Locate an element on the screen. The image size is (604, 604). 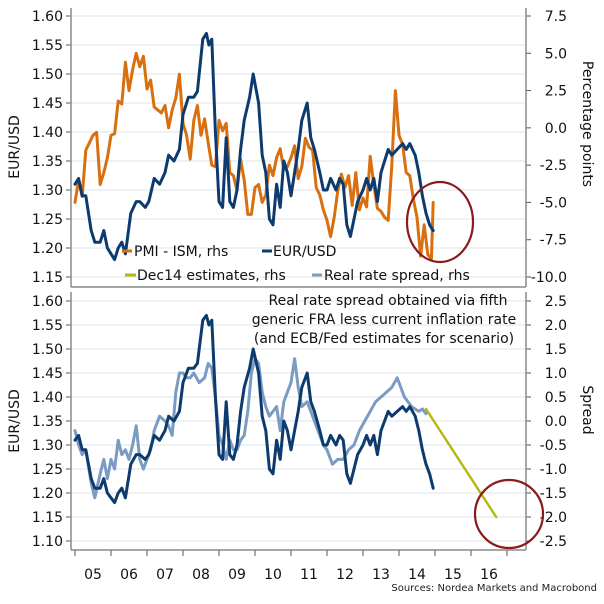
bottom-right-tick-label: -1.0 is located at coordinates (553, 470).